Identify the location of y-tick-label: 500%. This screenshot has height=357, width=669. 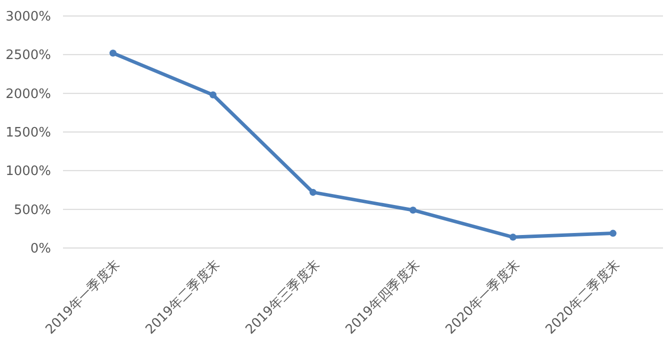
(32, 210).